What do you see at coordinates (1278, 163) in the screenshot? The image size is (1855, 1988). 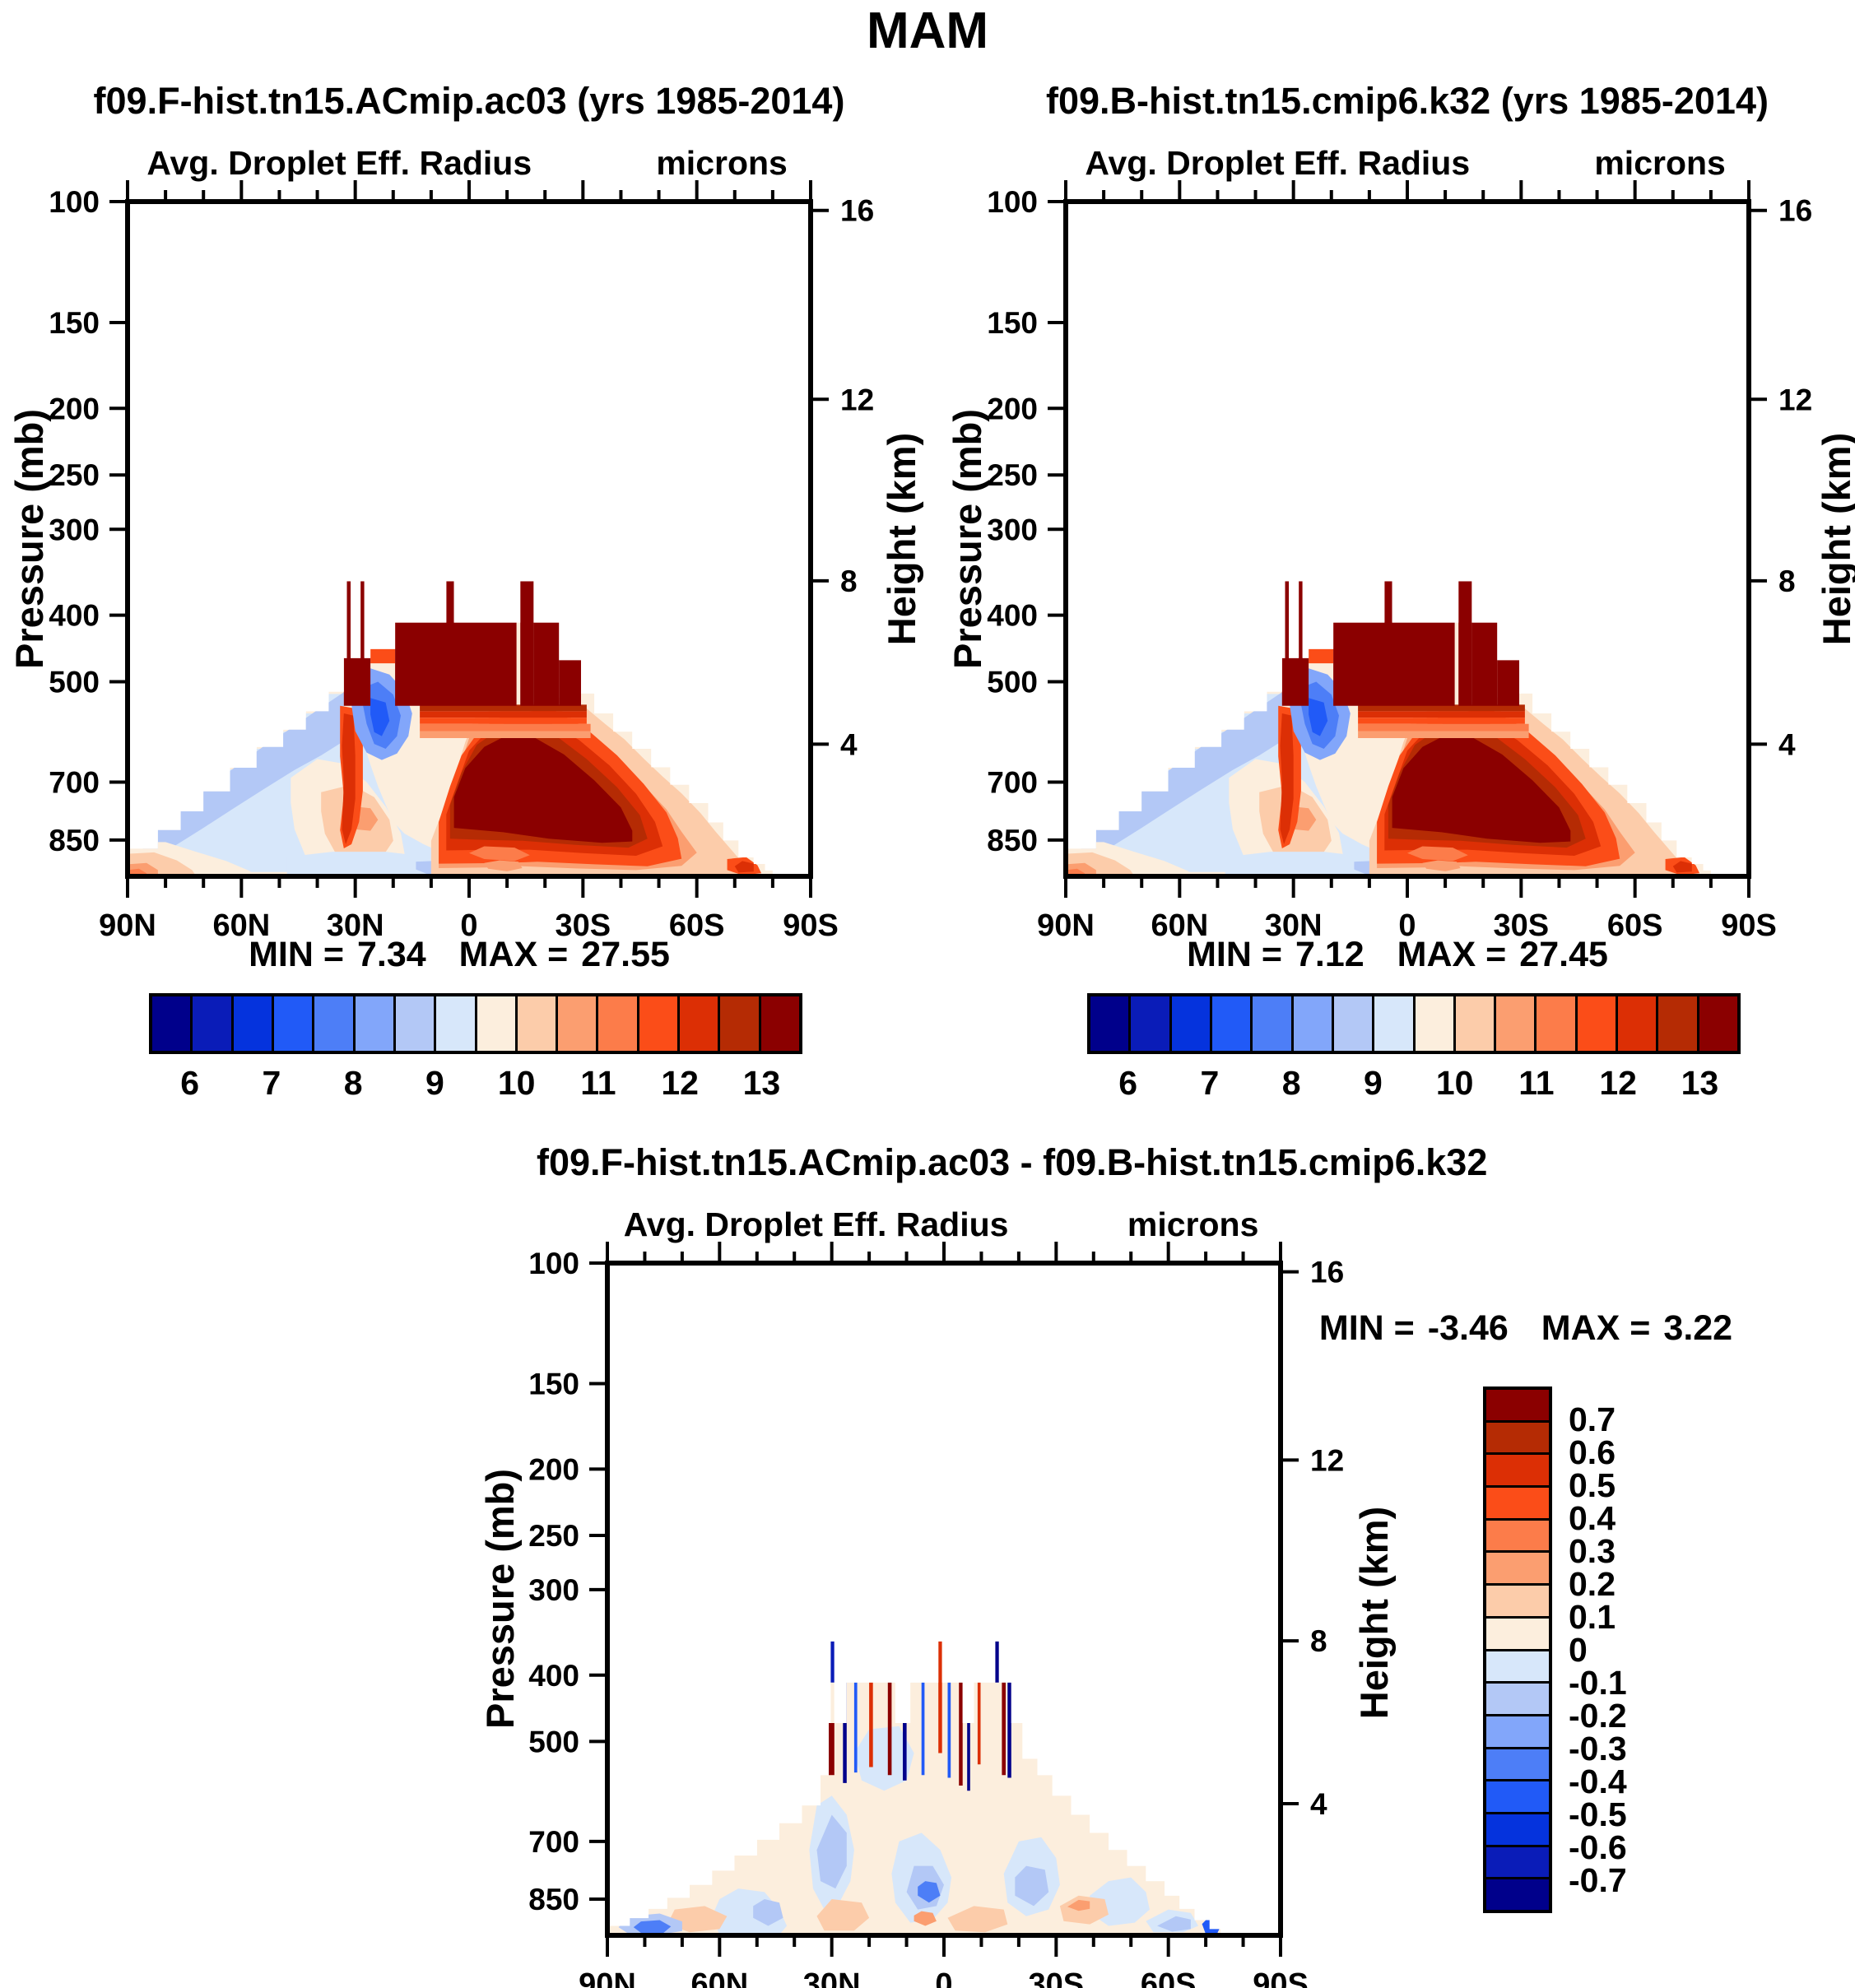 I see `panel-1-variable-label: Avg. Droplet Eff. Radius` at bounding box center [1278, 163].